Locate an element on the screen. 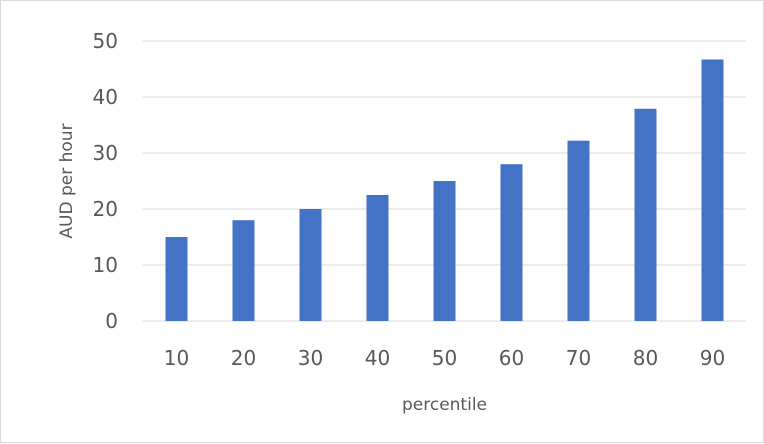 The height and width of the screenshot is (444, 764). x-tick-label: 70 is located at coordinates (578, 358).